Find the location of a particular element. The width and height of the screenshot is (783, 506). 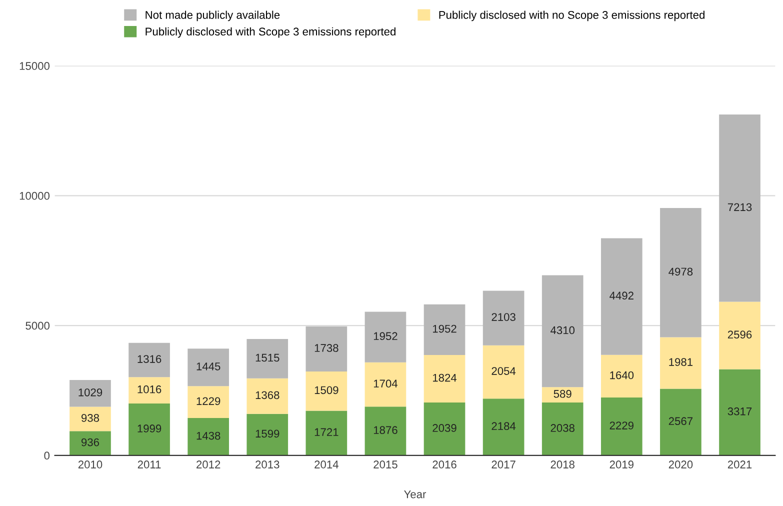

data-label: 1738 is located at coordinates (326, 348).